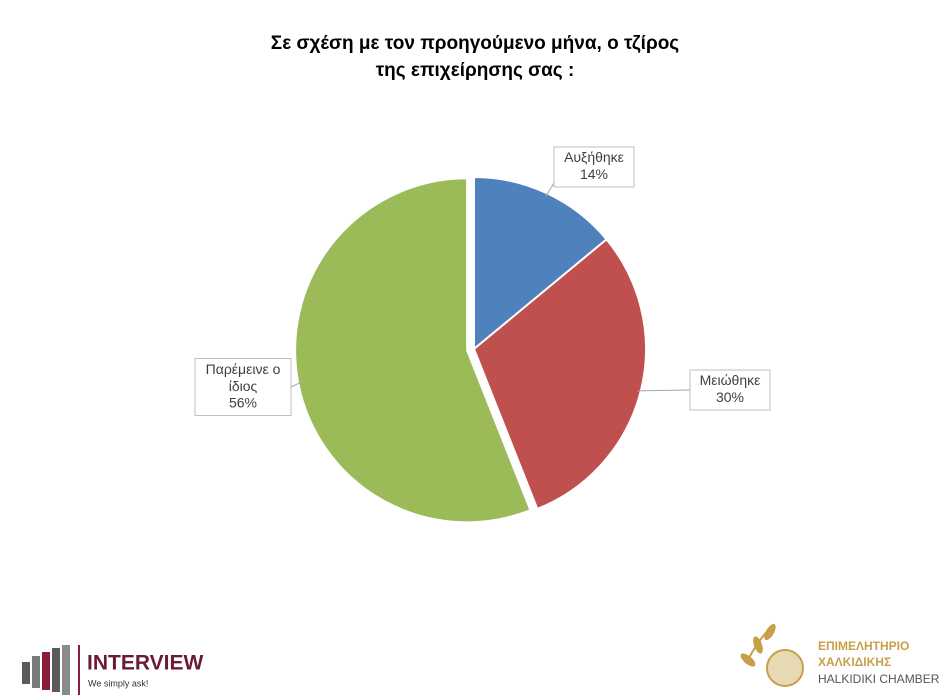  What do you see at coordinates (243, 369) in the screenshot?
I see `category-label-line: Παρέμεινε ο` at bounding box center [243, 369].